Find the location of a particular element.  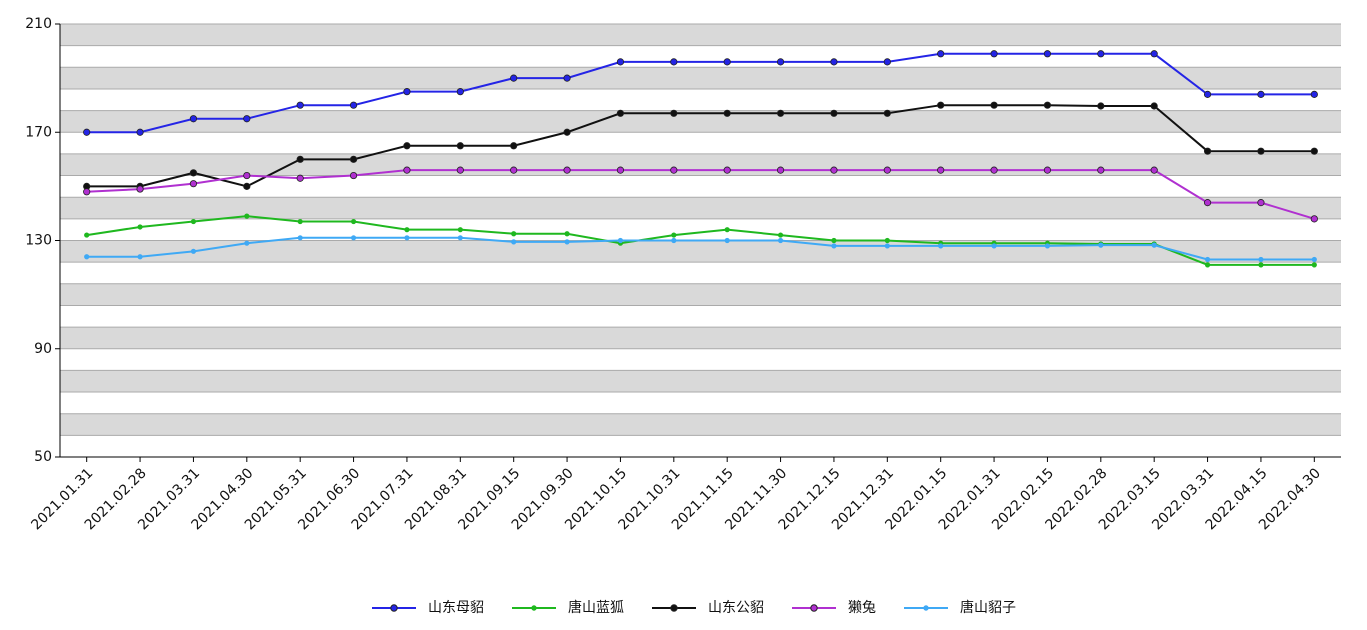

legend-label: 獭兔 is located at coordinates (862, 608).